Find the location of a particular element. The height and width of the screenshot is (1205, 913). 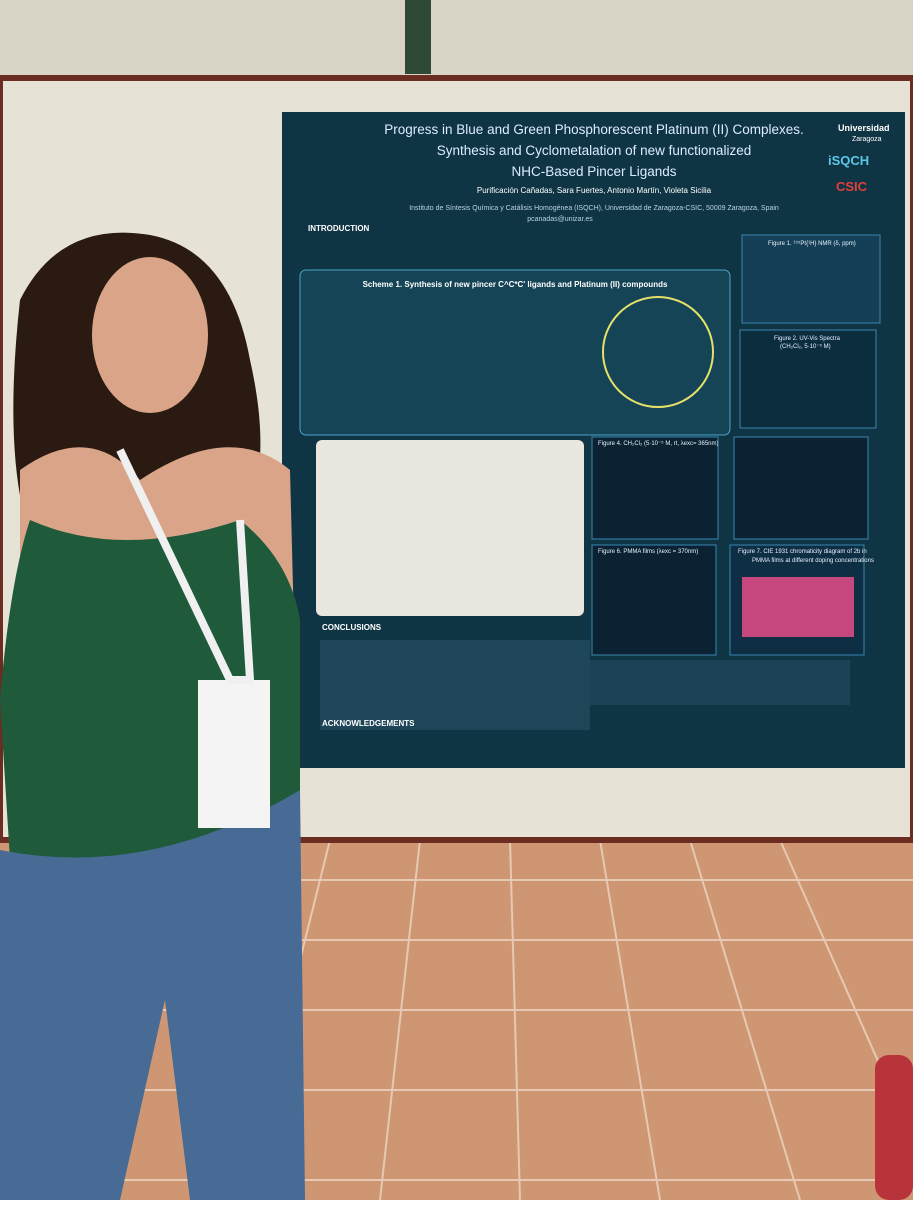

figure-caption: Figure 1. ¹⁹⁵Pt{¹H} NMR (δ, ppm) is located at coordinates (812, 243).